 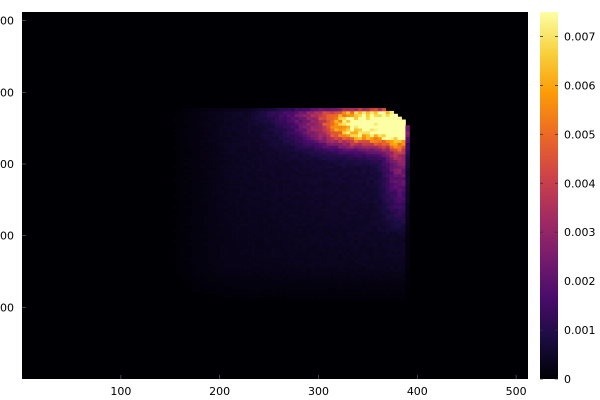 I want to click on x-tick-label: 400, so click(x=417, y=391).